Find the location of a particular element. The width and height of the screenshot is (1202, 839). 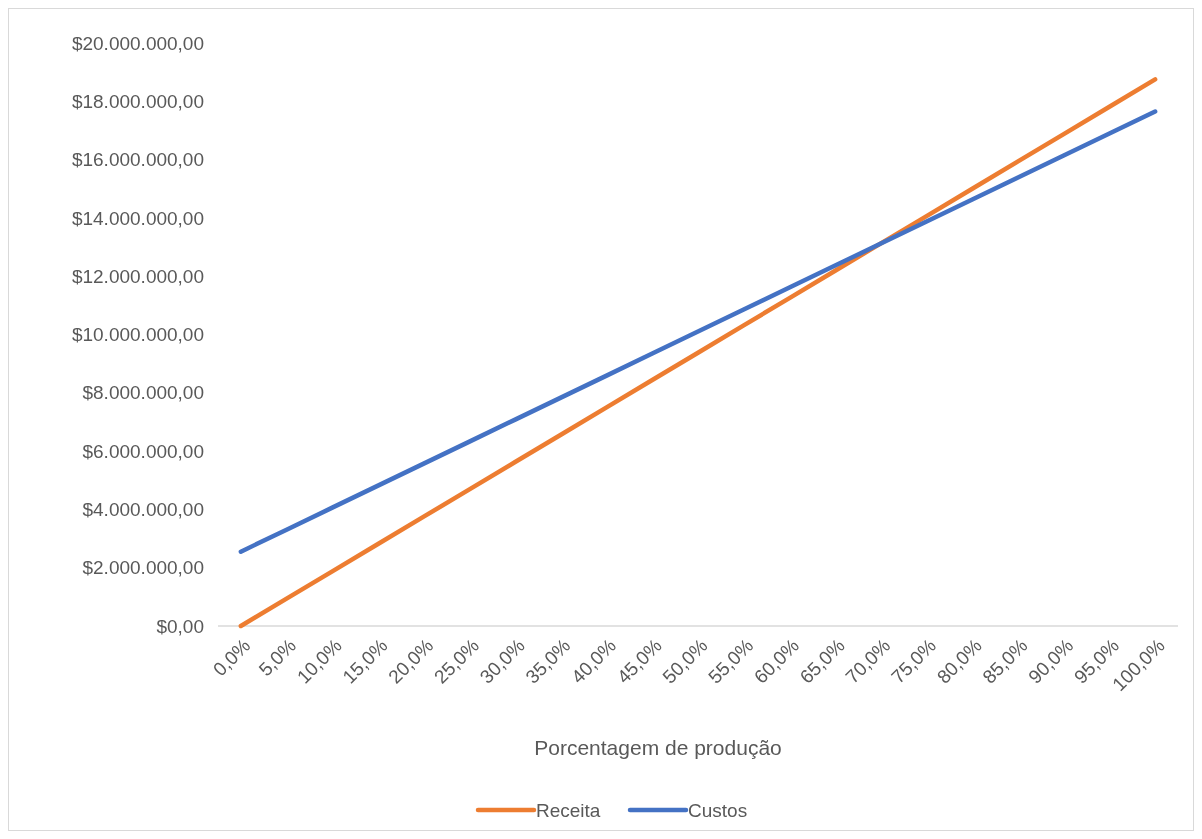

legend-label: Receita is located at coordinates (568, 810).